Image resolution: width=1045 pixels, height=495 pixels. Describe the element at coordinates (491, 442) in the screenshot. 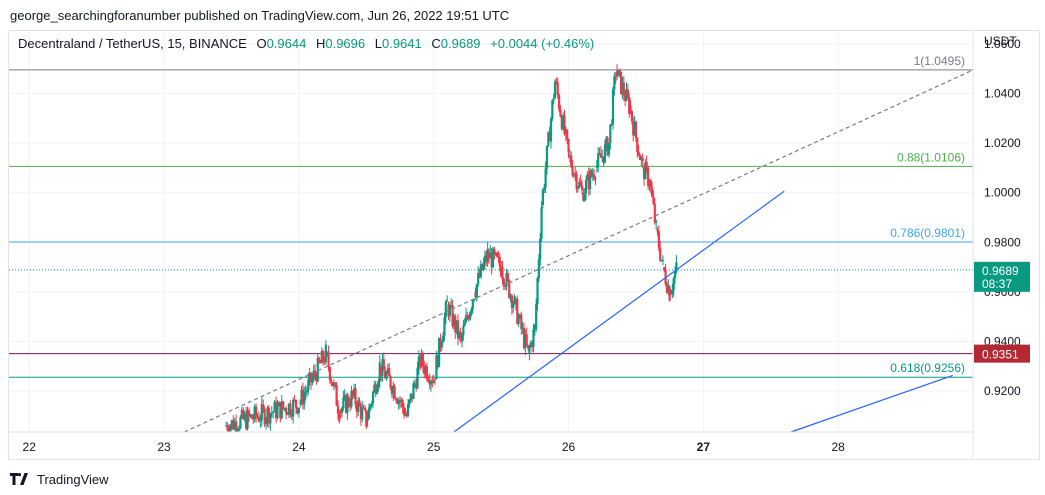

I see `x-axis: 22 23 24 25 26 27 28` at that location.